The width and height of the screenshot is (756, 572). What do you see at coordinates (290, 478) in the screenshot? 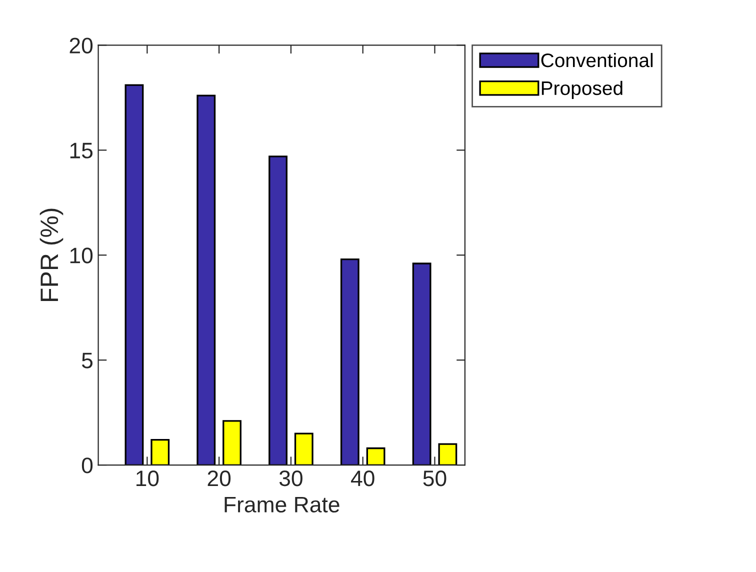
I see `x-tick-label: 30` at bounding box center [290, 478].